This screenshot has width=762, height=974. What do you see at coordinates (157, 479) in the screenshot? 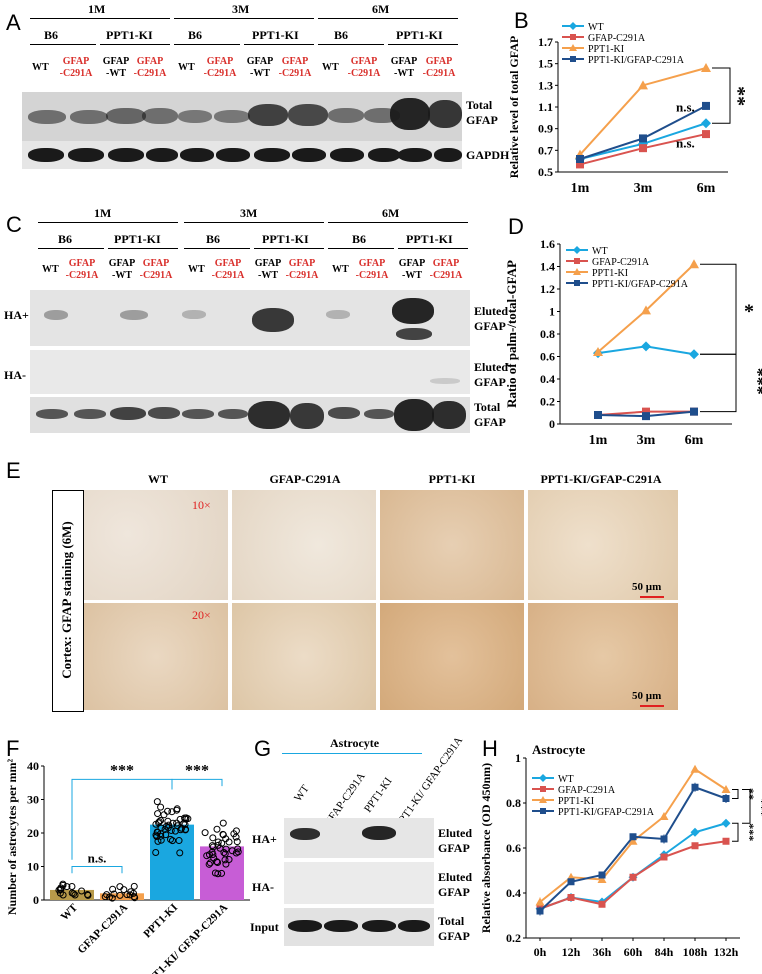
I see `column-label-wt: WT` at bounding box center [157, 479].